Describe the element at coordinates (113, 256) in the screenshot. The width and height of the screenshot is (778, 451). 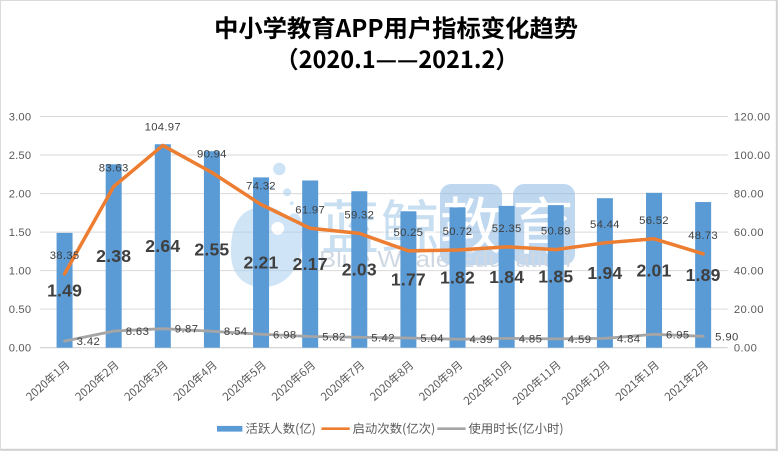
I see `svg-text: 2.38` at that location.